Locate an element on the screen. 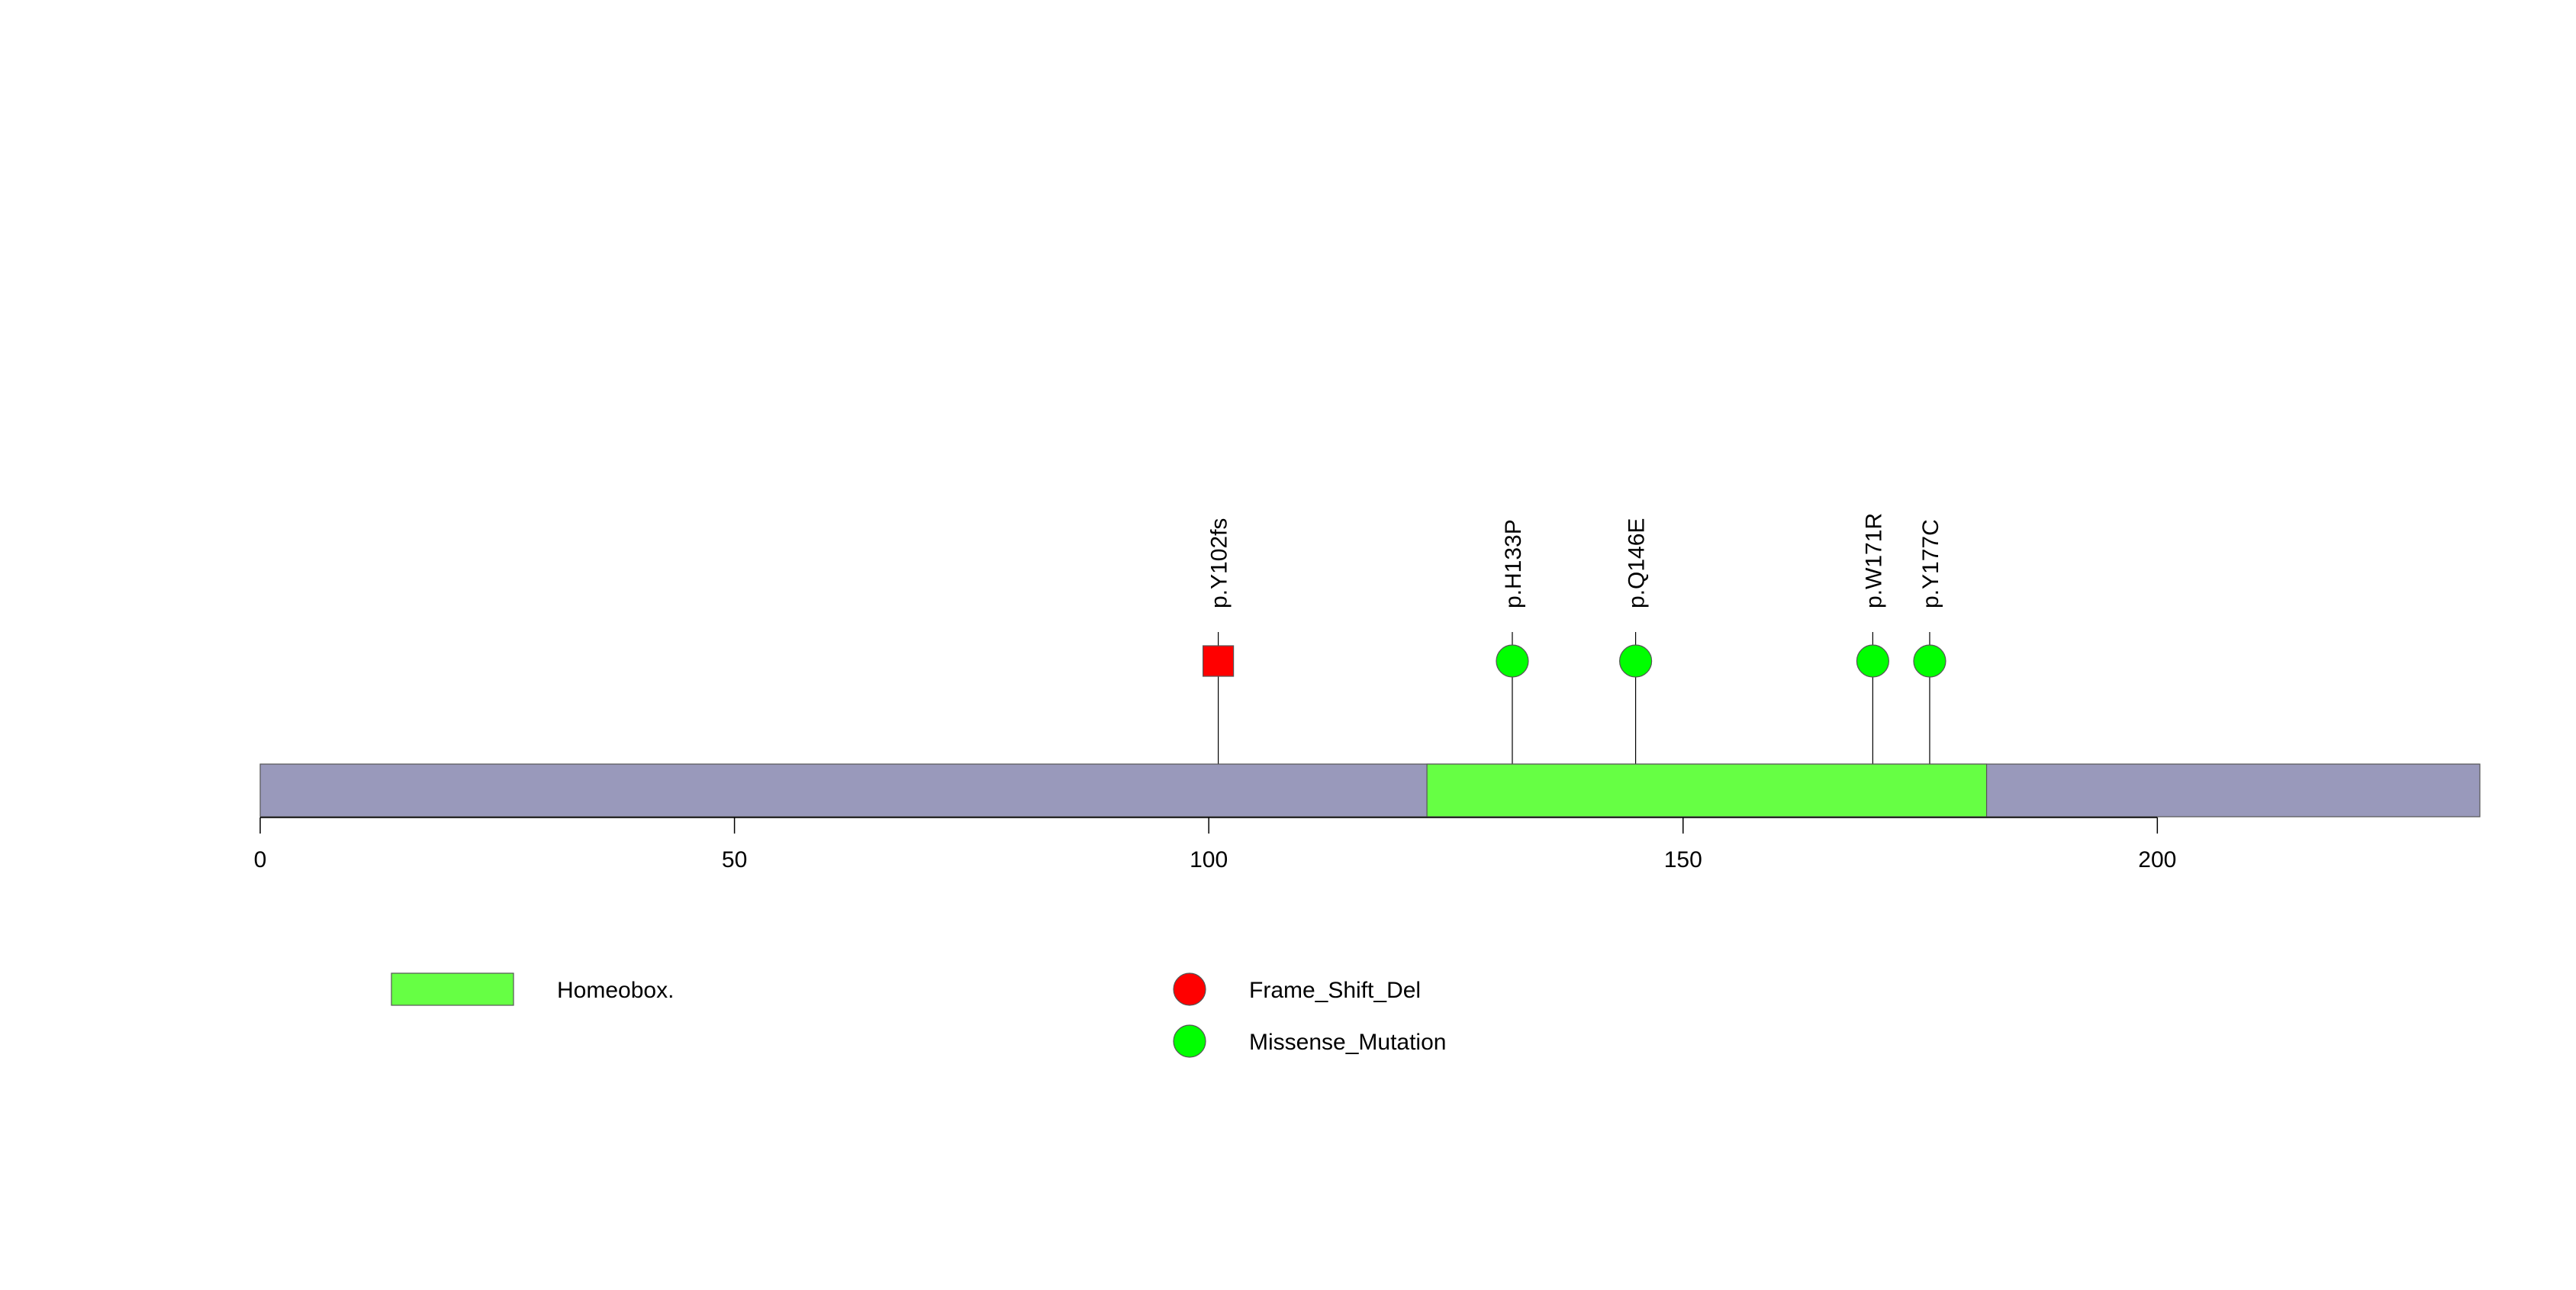 The image size is (2576, 1290). domain-bar is located at coordinates (1707, 790).